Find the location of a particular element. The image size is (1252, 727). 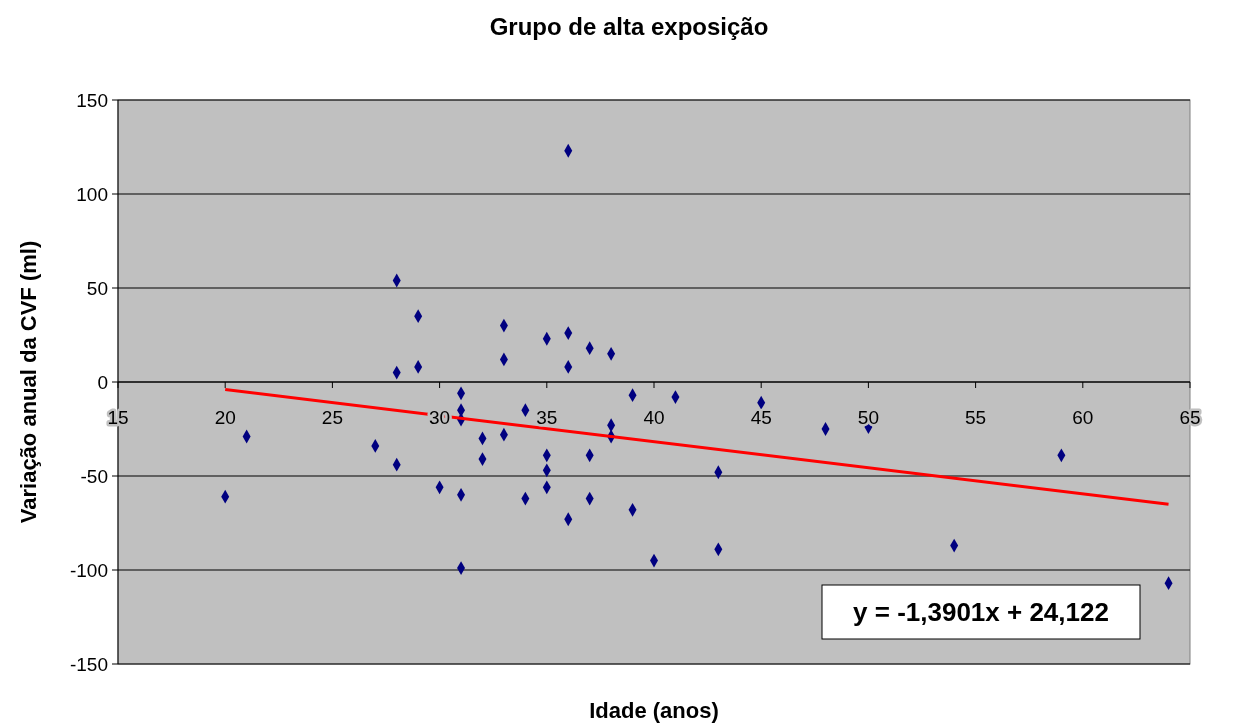

y-tick-label: -100 is located at coordinates (88, 570).